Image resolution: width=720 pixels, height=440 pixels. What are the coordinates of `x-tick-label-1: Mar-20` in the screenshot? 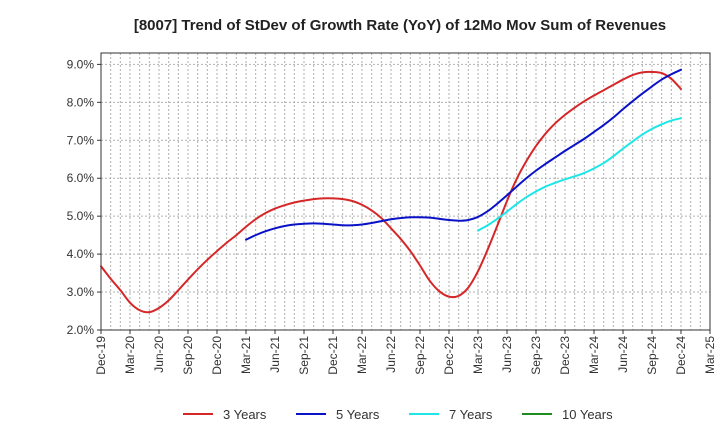 It's located at (130, 355).